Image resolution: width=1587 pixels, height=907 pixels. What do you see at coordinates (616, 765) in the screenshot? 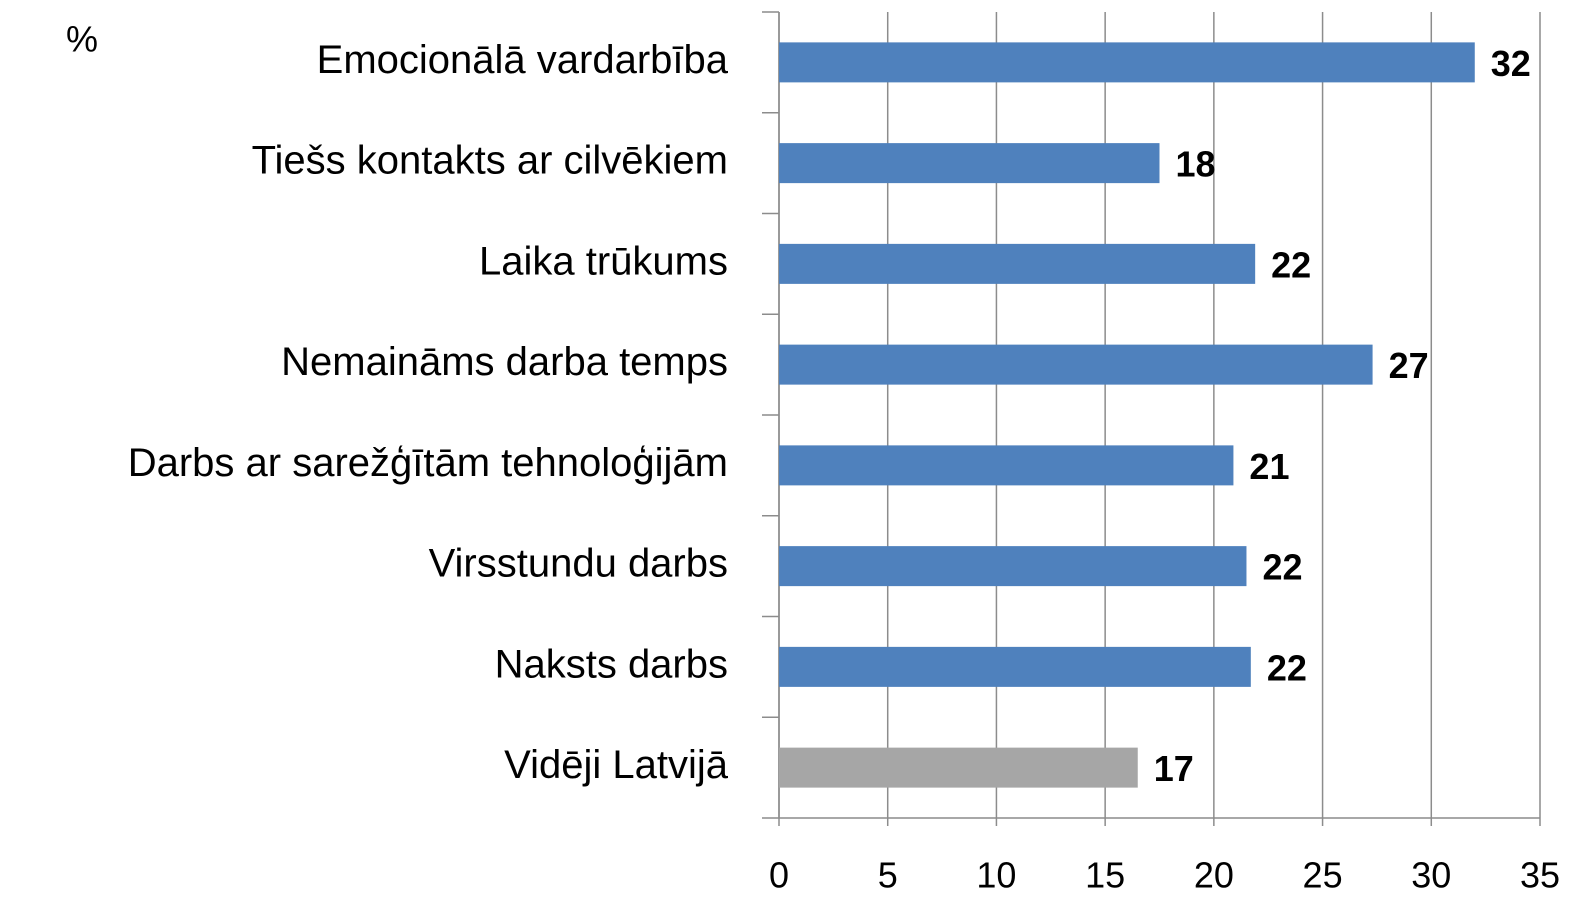
I see `category-label: Vidēji Latvijā` at bounding box center [616, 765].